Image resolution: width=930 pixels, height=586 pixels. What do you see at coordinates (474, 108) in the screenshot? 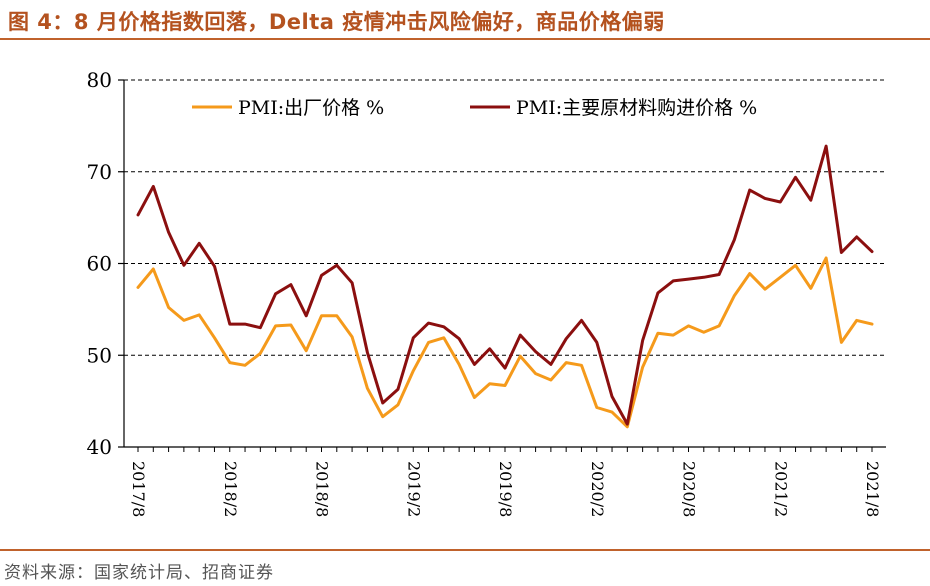
I see `legend: PMI:出厂价格 % PMI:主要原材料购进价格 %` at bounding box center [474, 108].